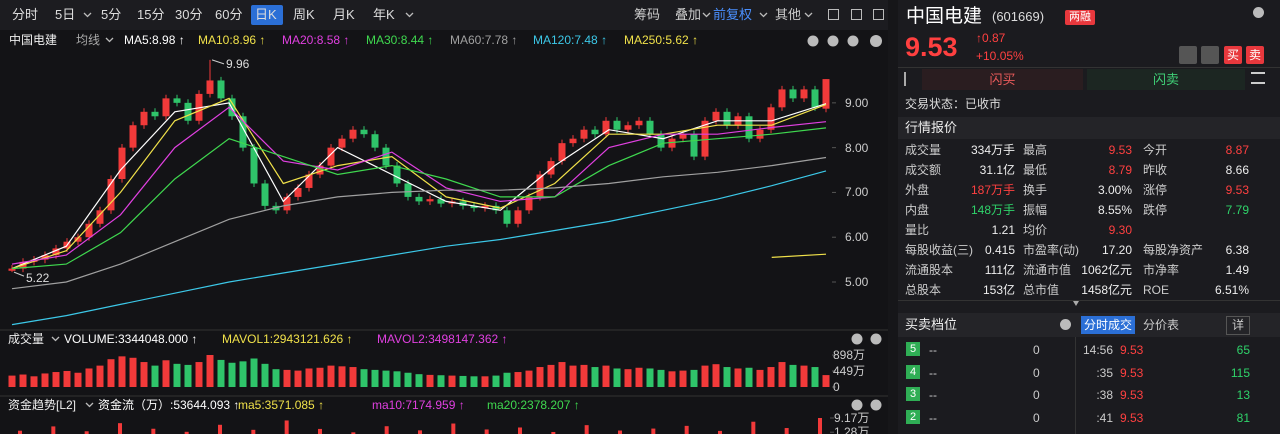  What do you see at coordinates (931, 127) in the screenshot?
I see `section-title: 行情报价` at bounding box center [931, 127].